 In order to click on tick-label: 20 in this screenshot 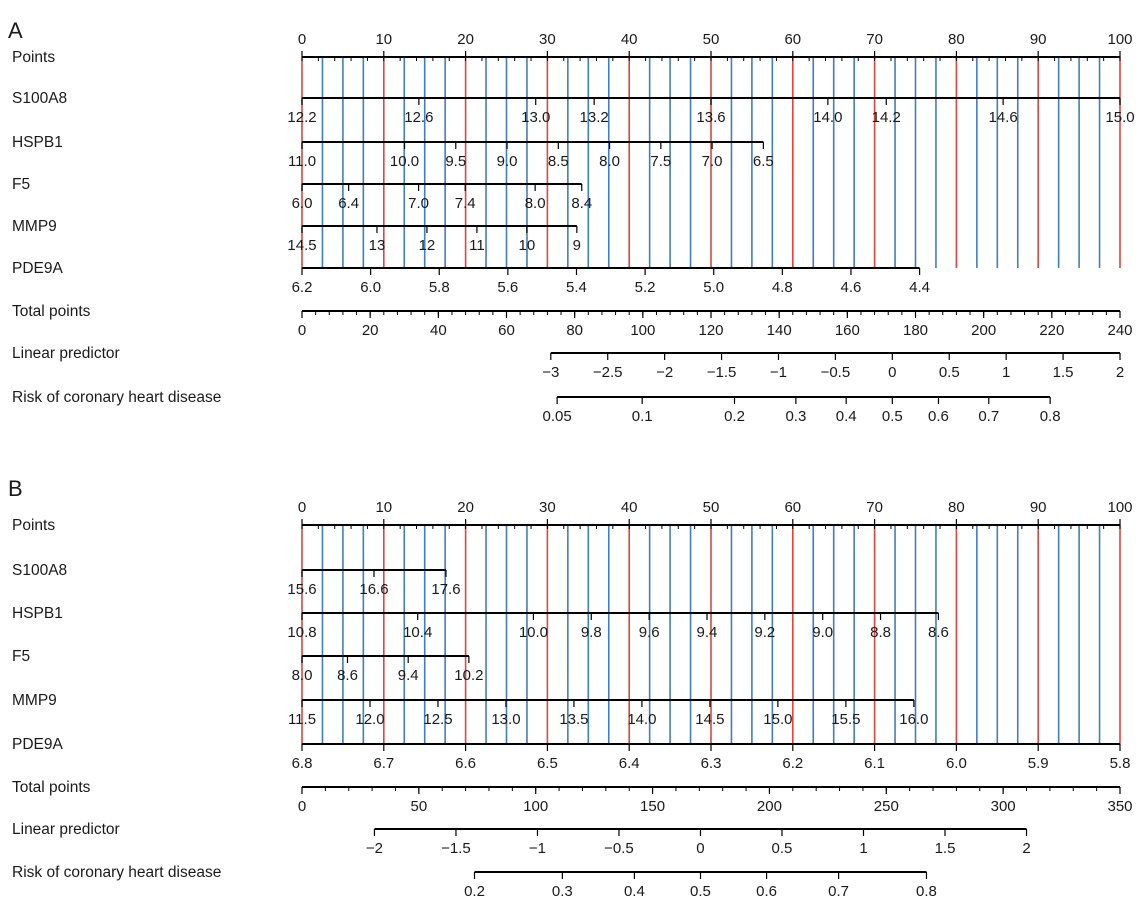, I will do `click(370, 330)`.